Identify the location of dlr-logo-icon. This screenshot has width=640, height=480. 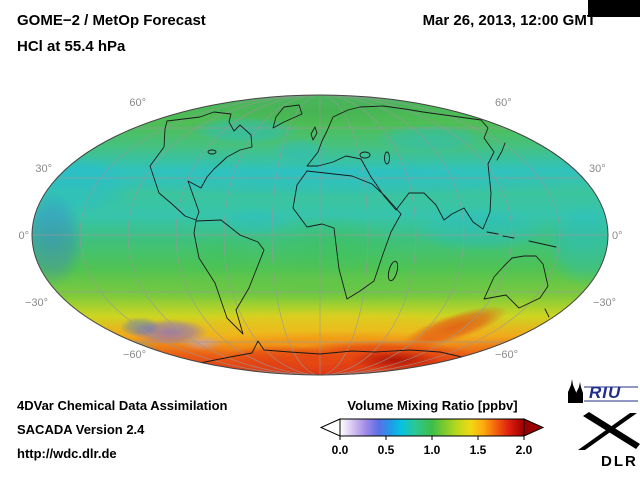
(609, 431).